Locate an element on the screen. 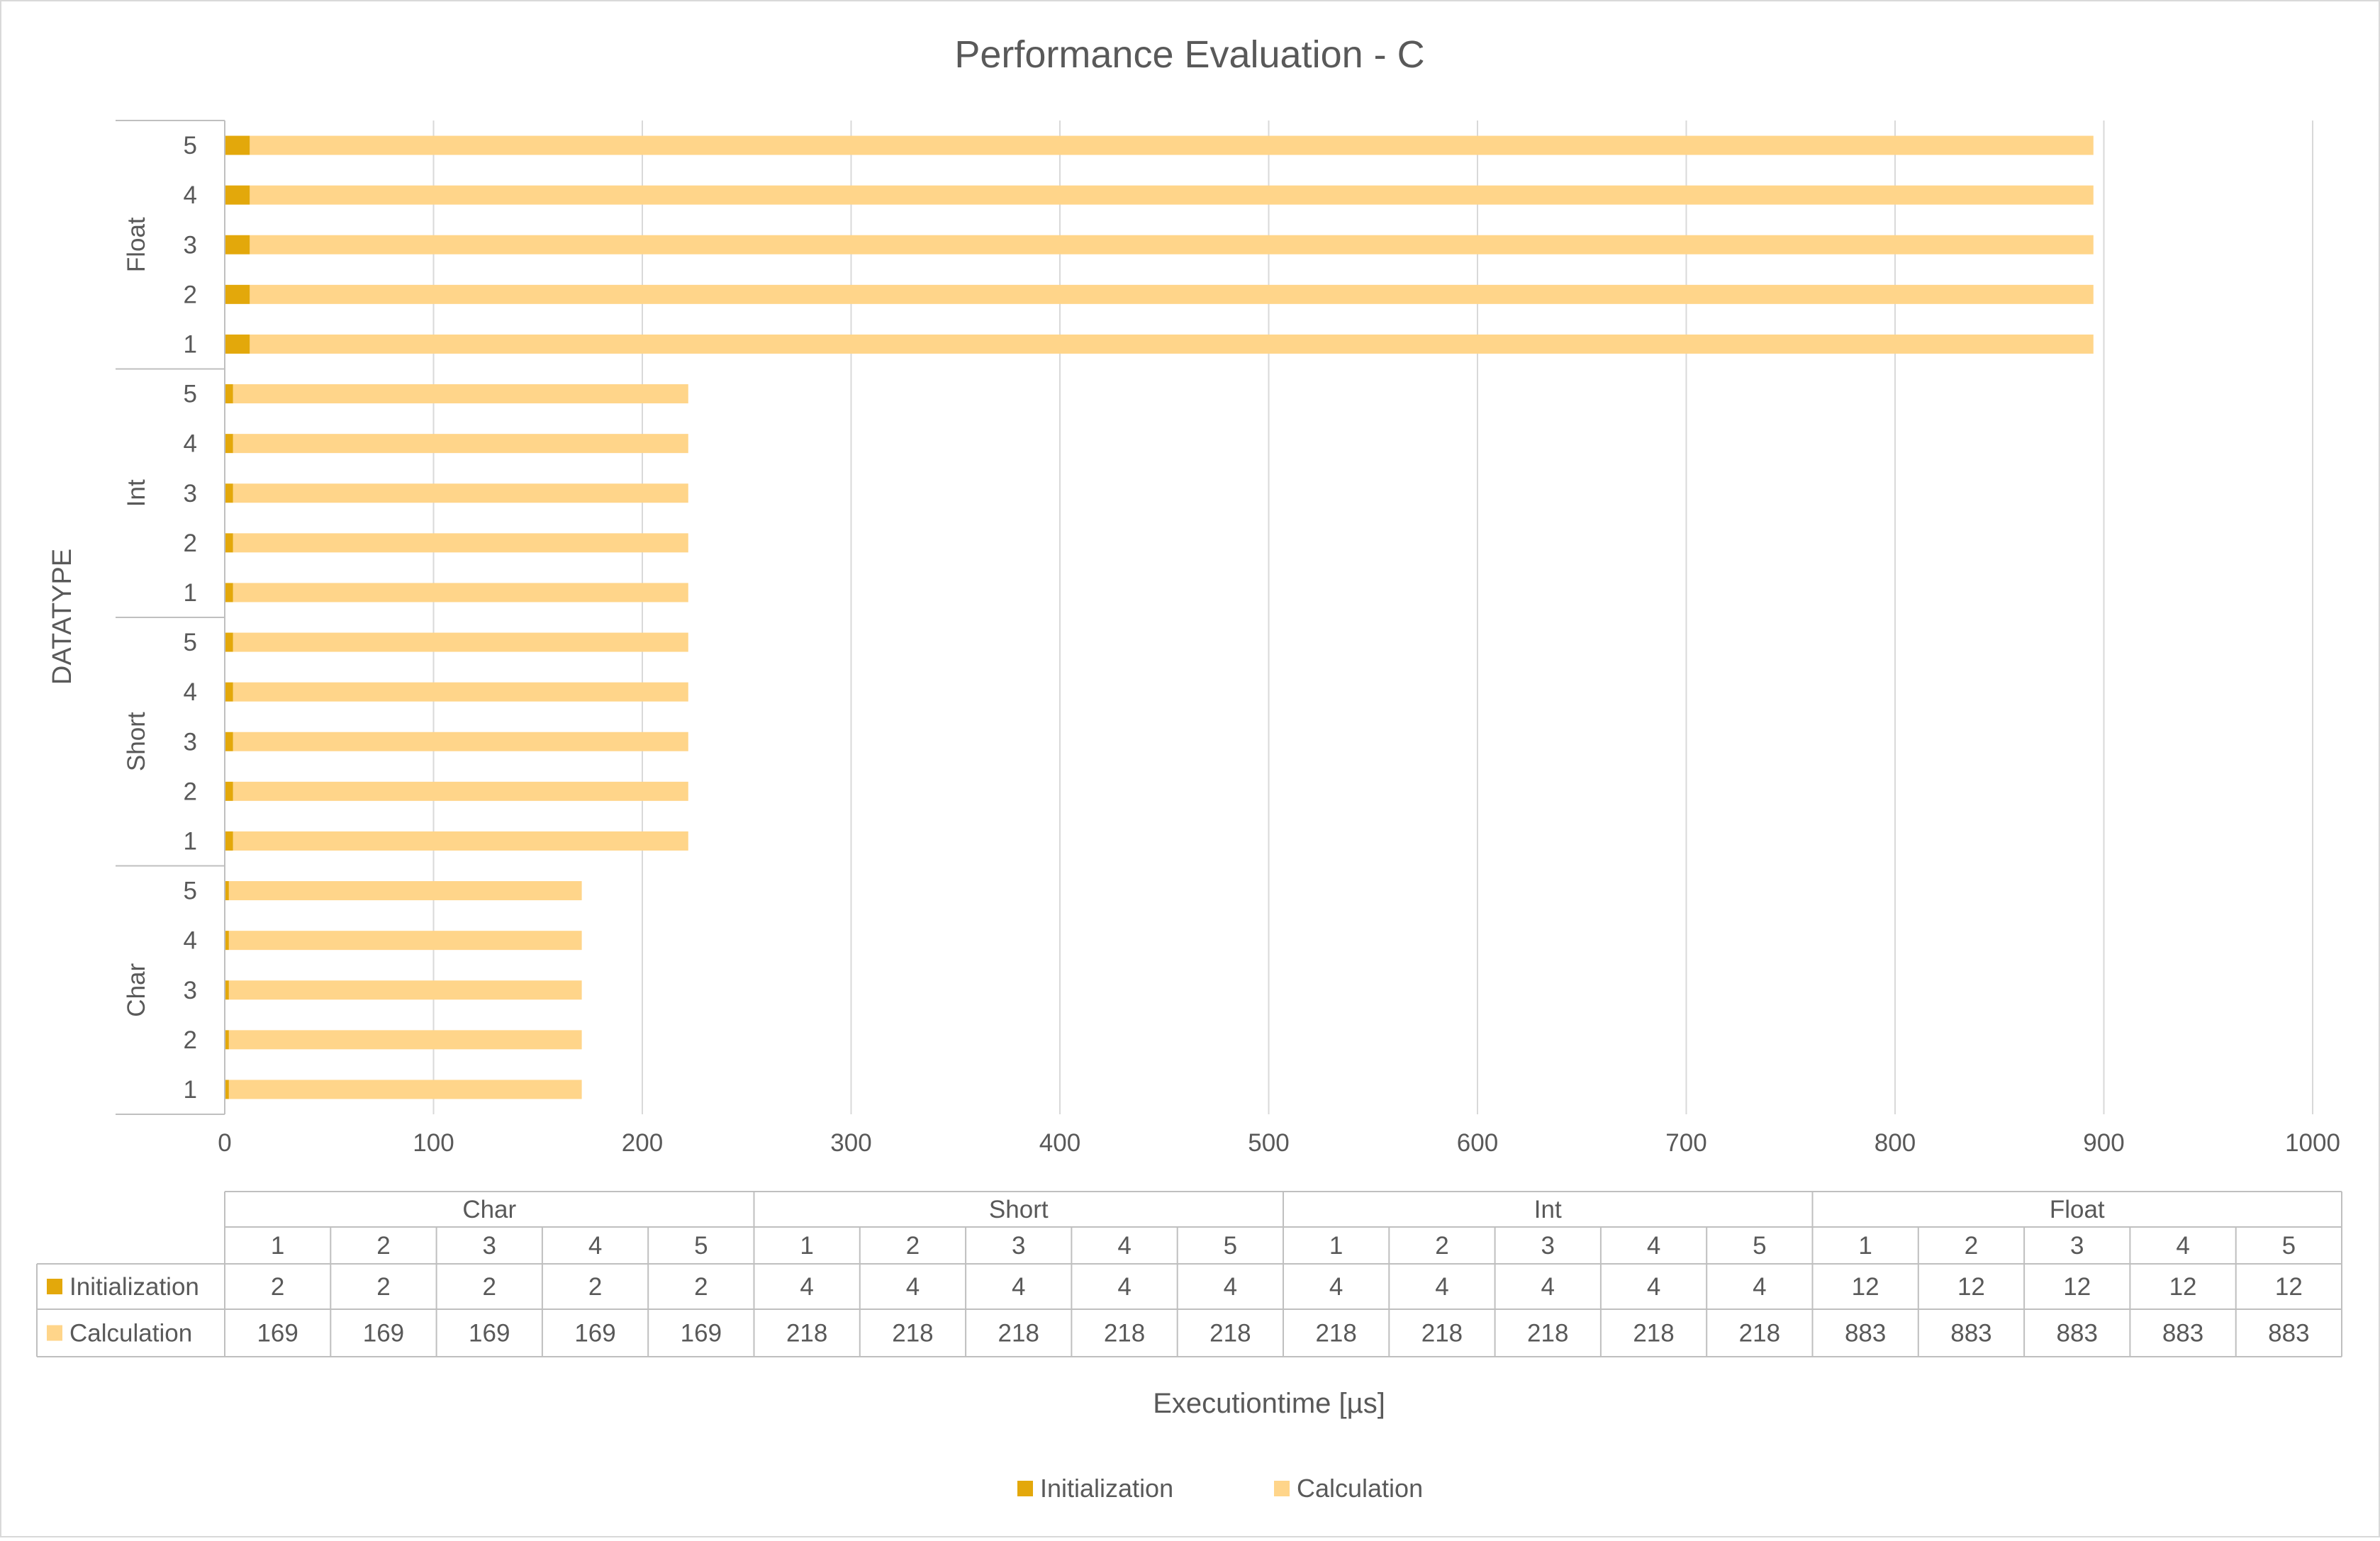  y-axis-title: DATATYPE is located at coordinates (63, 617).